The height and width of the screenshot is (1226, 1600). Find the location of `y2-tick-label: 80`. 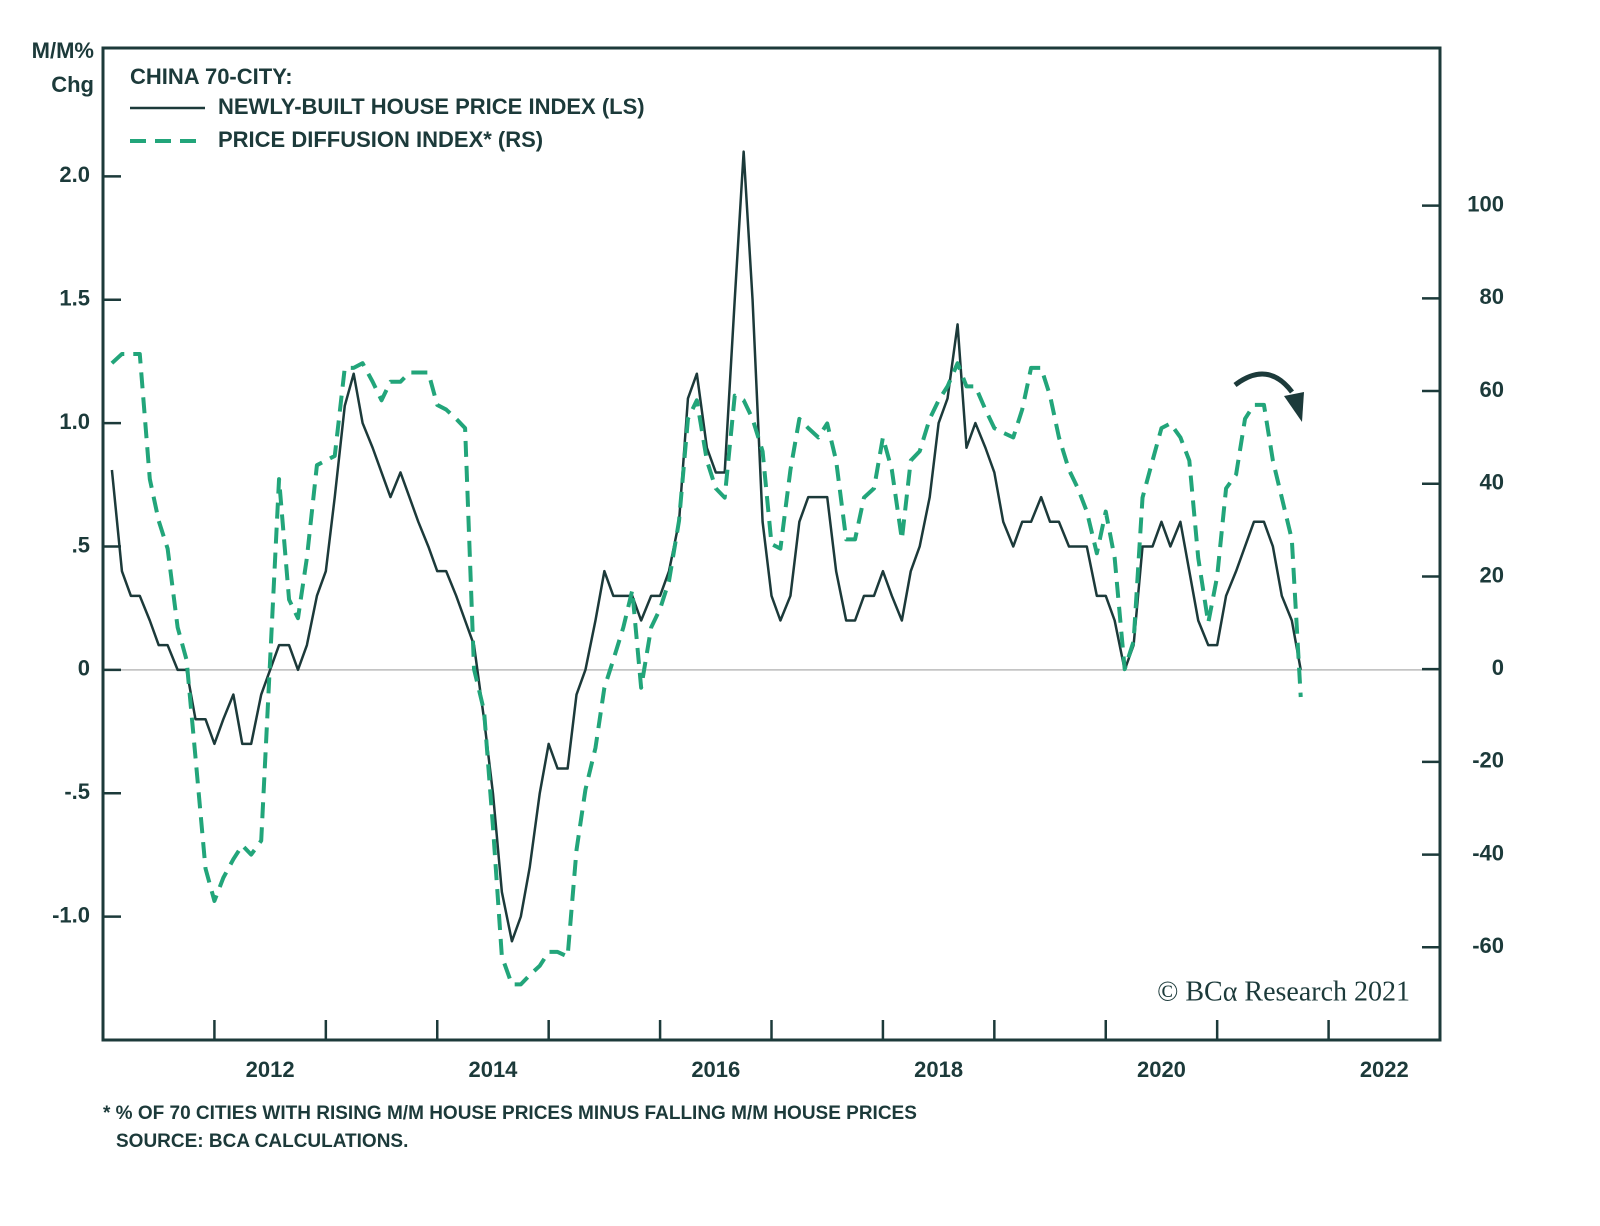

y2-tick-label: 80 is located at coordinates (1492, 296).